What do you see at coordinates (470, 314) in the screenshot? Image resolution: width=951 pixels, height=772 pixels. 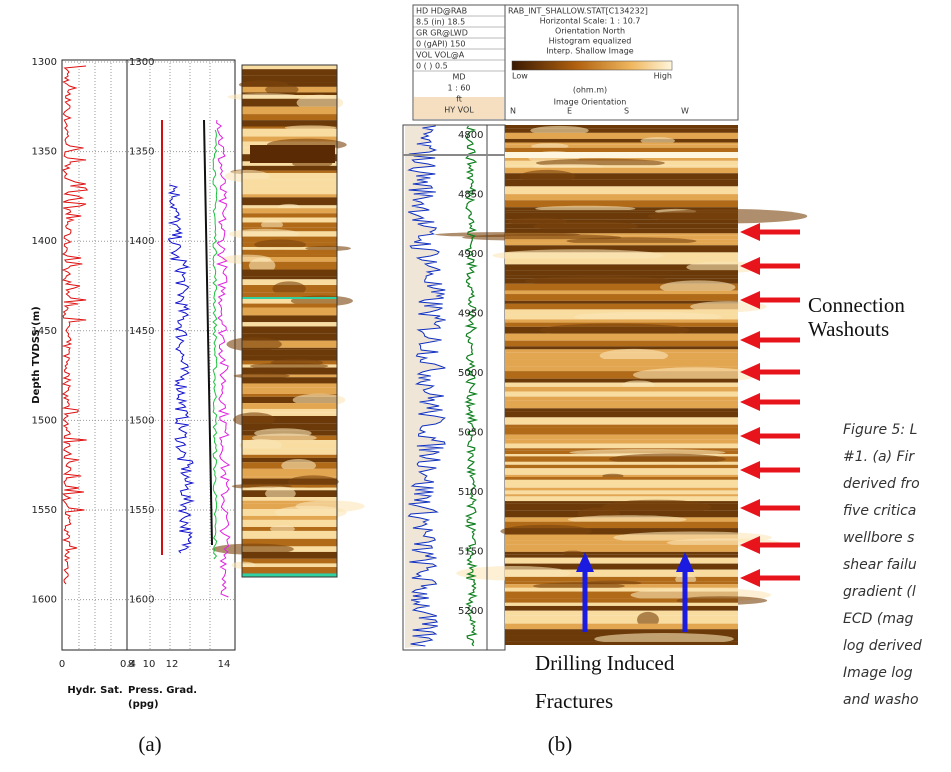 I see `depth-tick-label: 4950` at bounding box center [470, 314].